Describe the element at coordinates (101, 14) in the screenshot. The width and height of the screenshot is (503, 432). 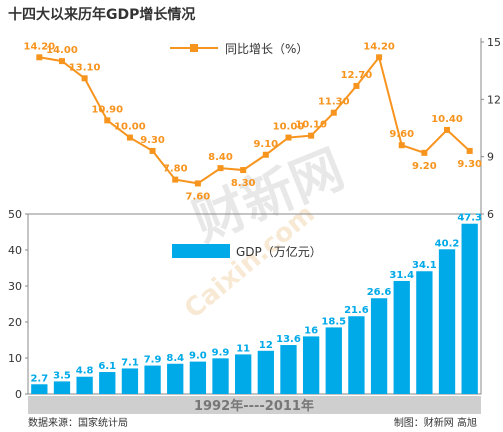
I see `chart-title: 十四大以来历年GDP增长情况` at that location.